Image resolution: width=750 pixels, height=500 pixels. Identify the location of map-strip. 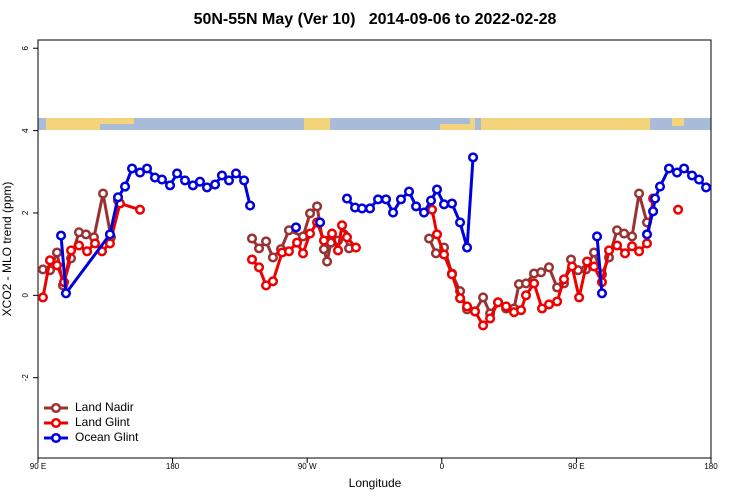
(374, 124).